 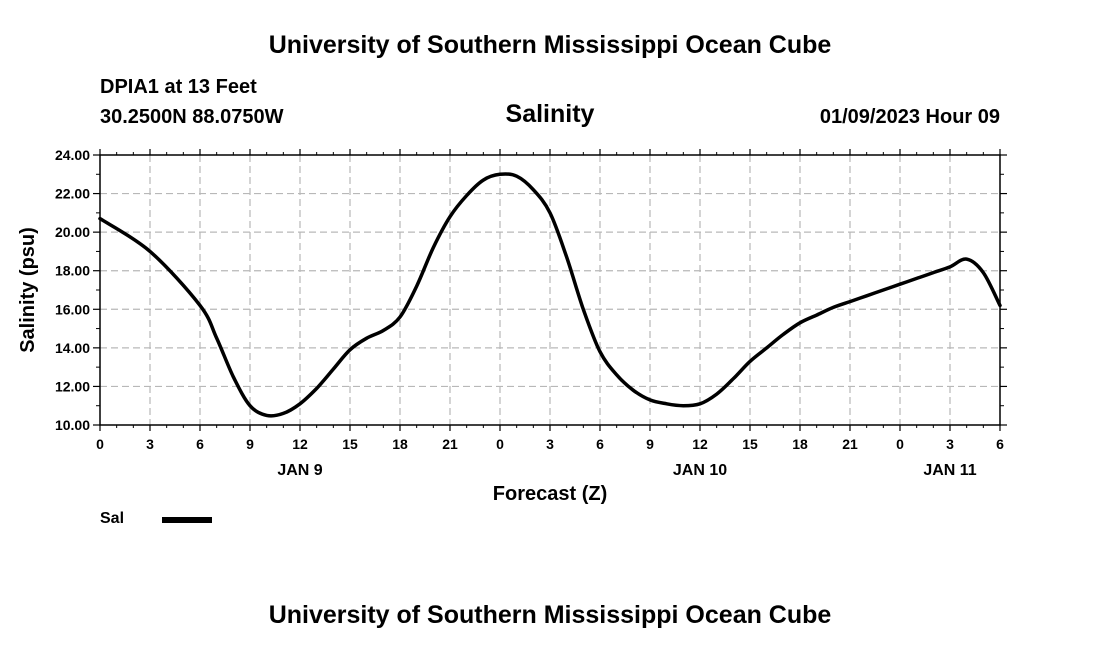 I want to click on day-label: JAN 10, so click(x=700, y=470).